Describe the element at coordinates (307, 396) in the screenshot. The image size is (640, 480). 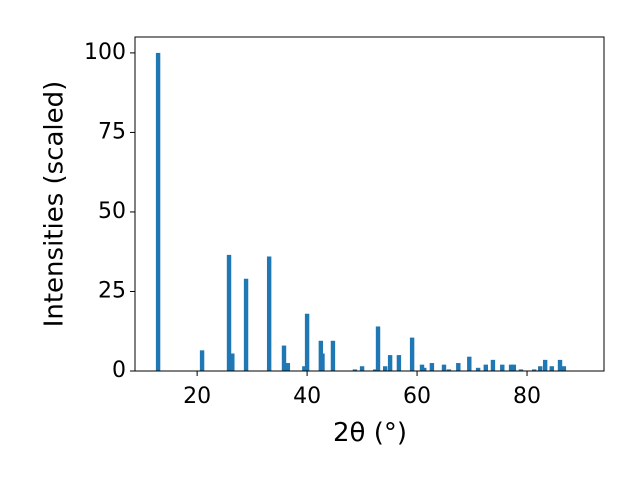
I see `x-tick-label: 40` at that location.